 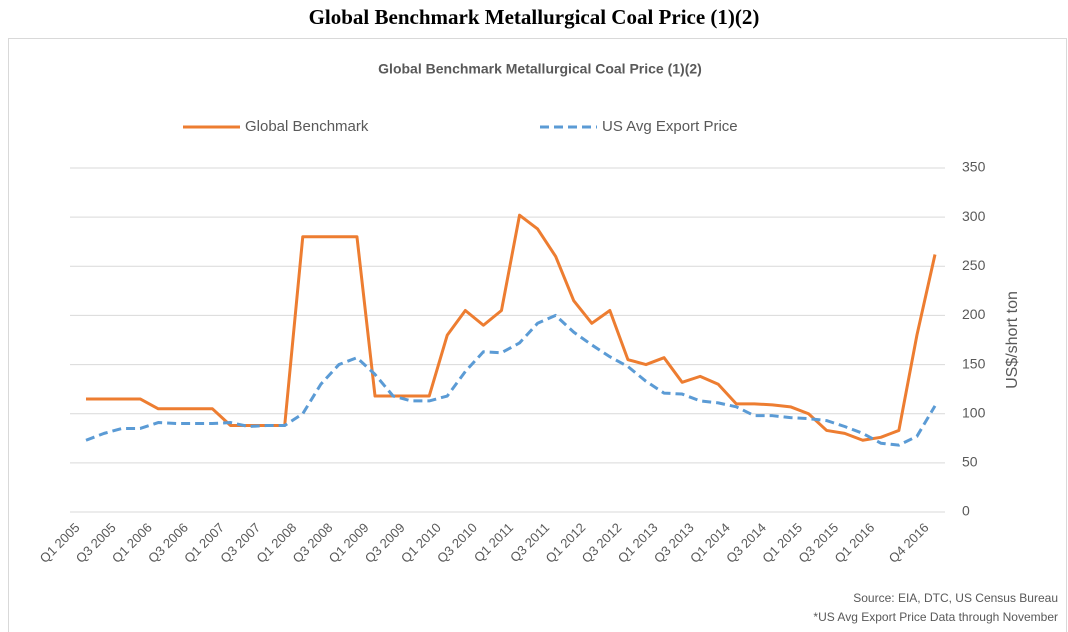 I want to click on y-tick-label: 200, so click(x=974, y=314).